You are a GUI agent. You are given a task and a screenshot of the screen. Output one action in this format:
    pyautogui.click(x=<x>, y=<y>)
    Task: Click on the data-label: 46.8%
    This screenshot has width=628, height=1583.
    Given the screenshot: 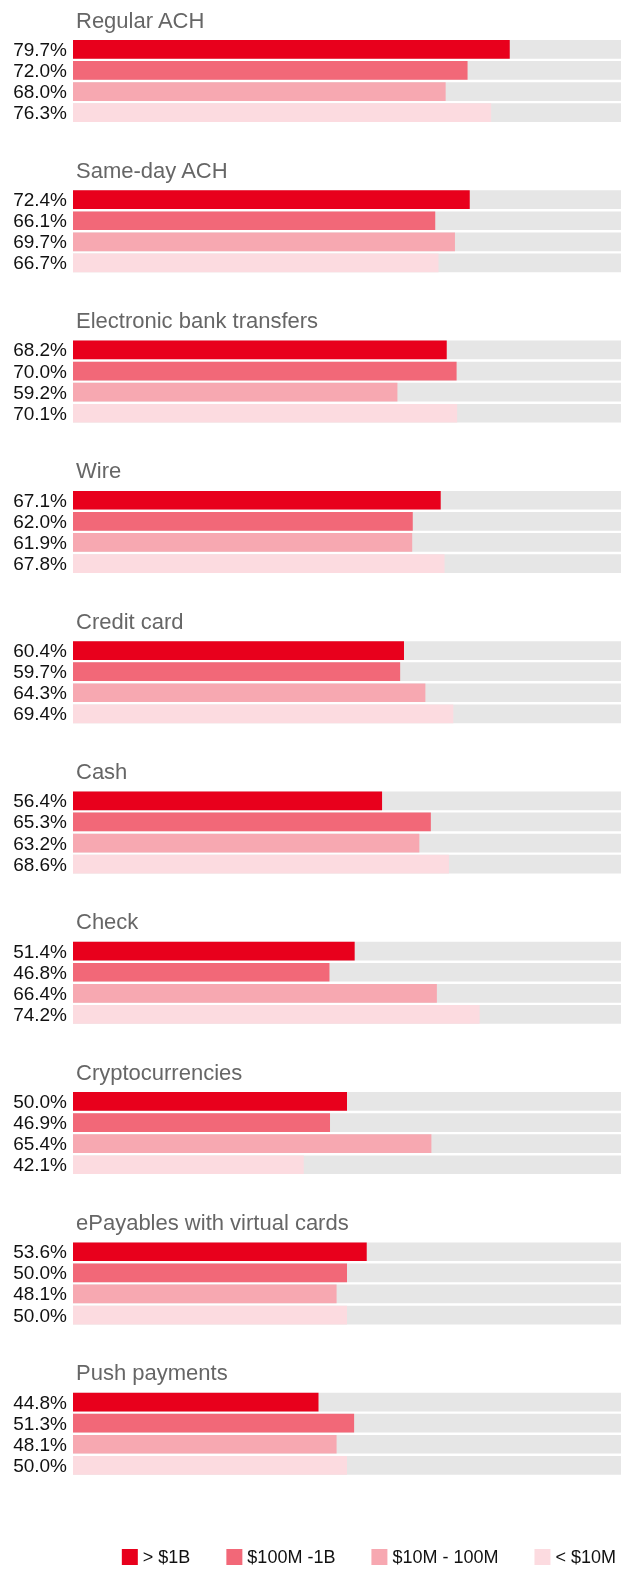 What is the action you would take?
    pyautogui.click(x=40, y=972)
    